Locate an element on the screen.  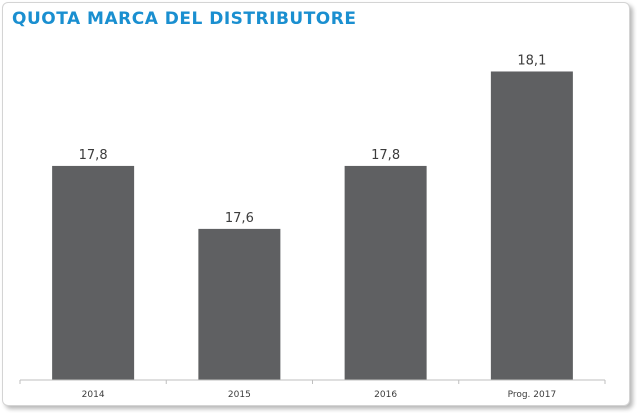
tick-label-1: 2015 is located at coordinates (239, 395).